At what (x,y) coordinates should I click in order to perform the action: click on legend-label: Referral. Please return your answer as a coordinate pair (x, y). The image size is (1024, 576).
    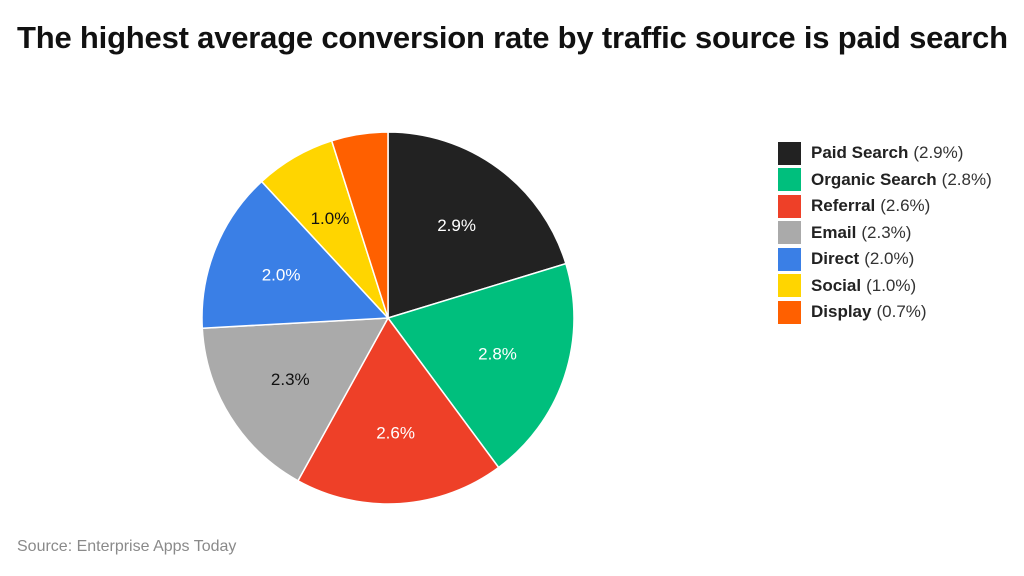
    Looking at the image, I should click on (843, 206).